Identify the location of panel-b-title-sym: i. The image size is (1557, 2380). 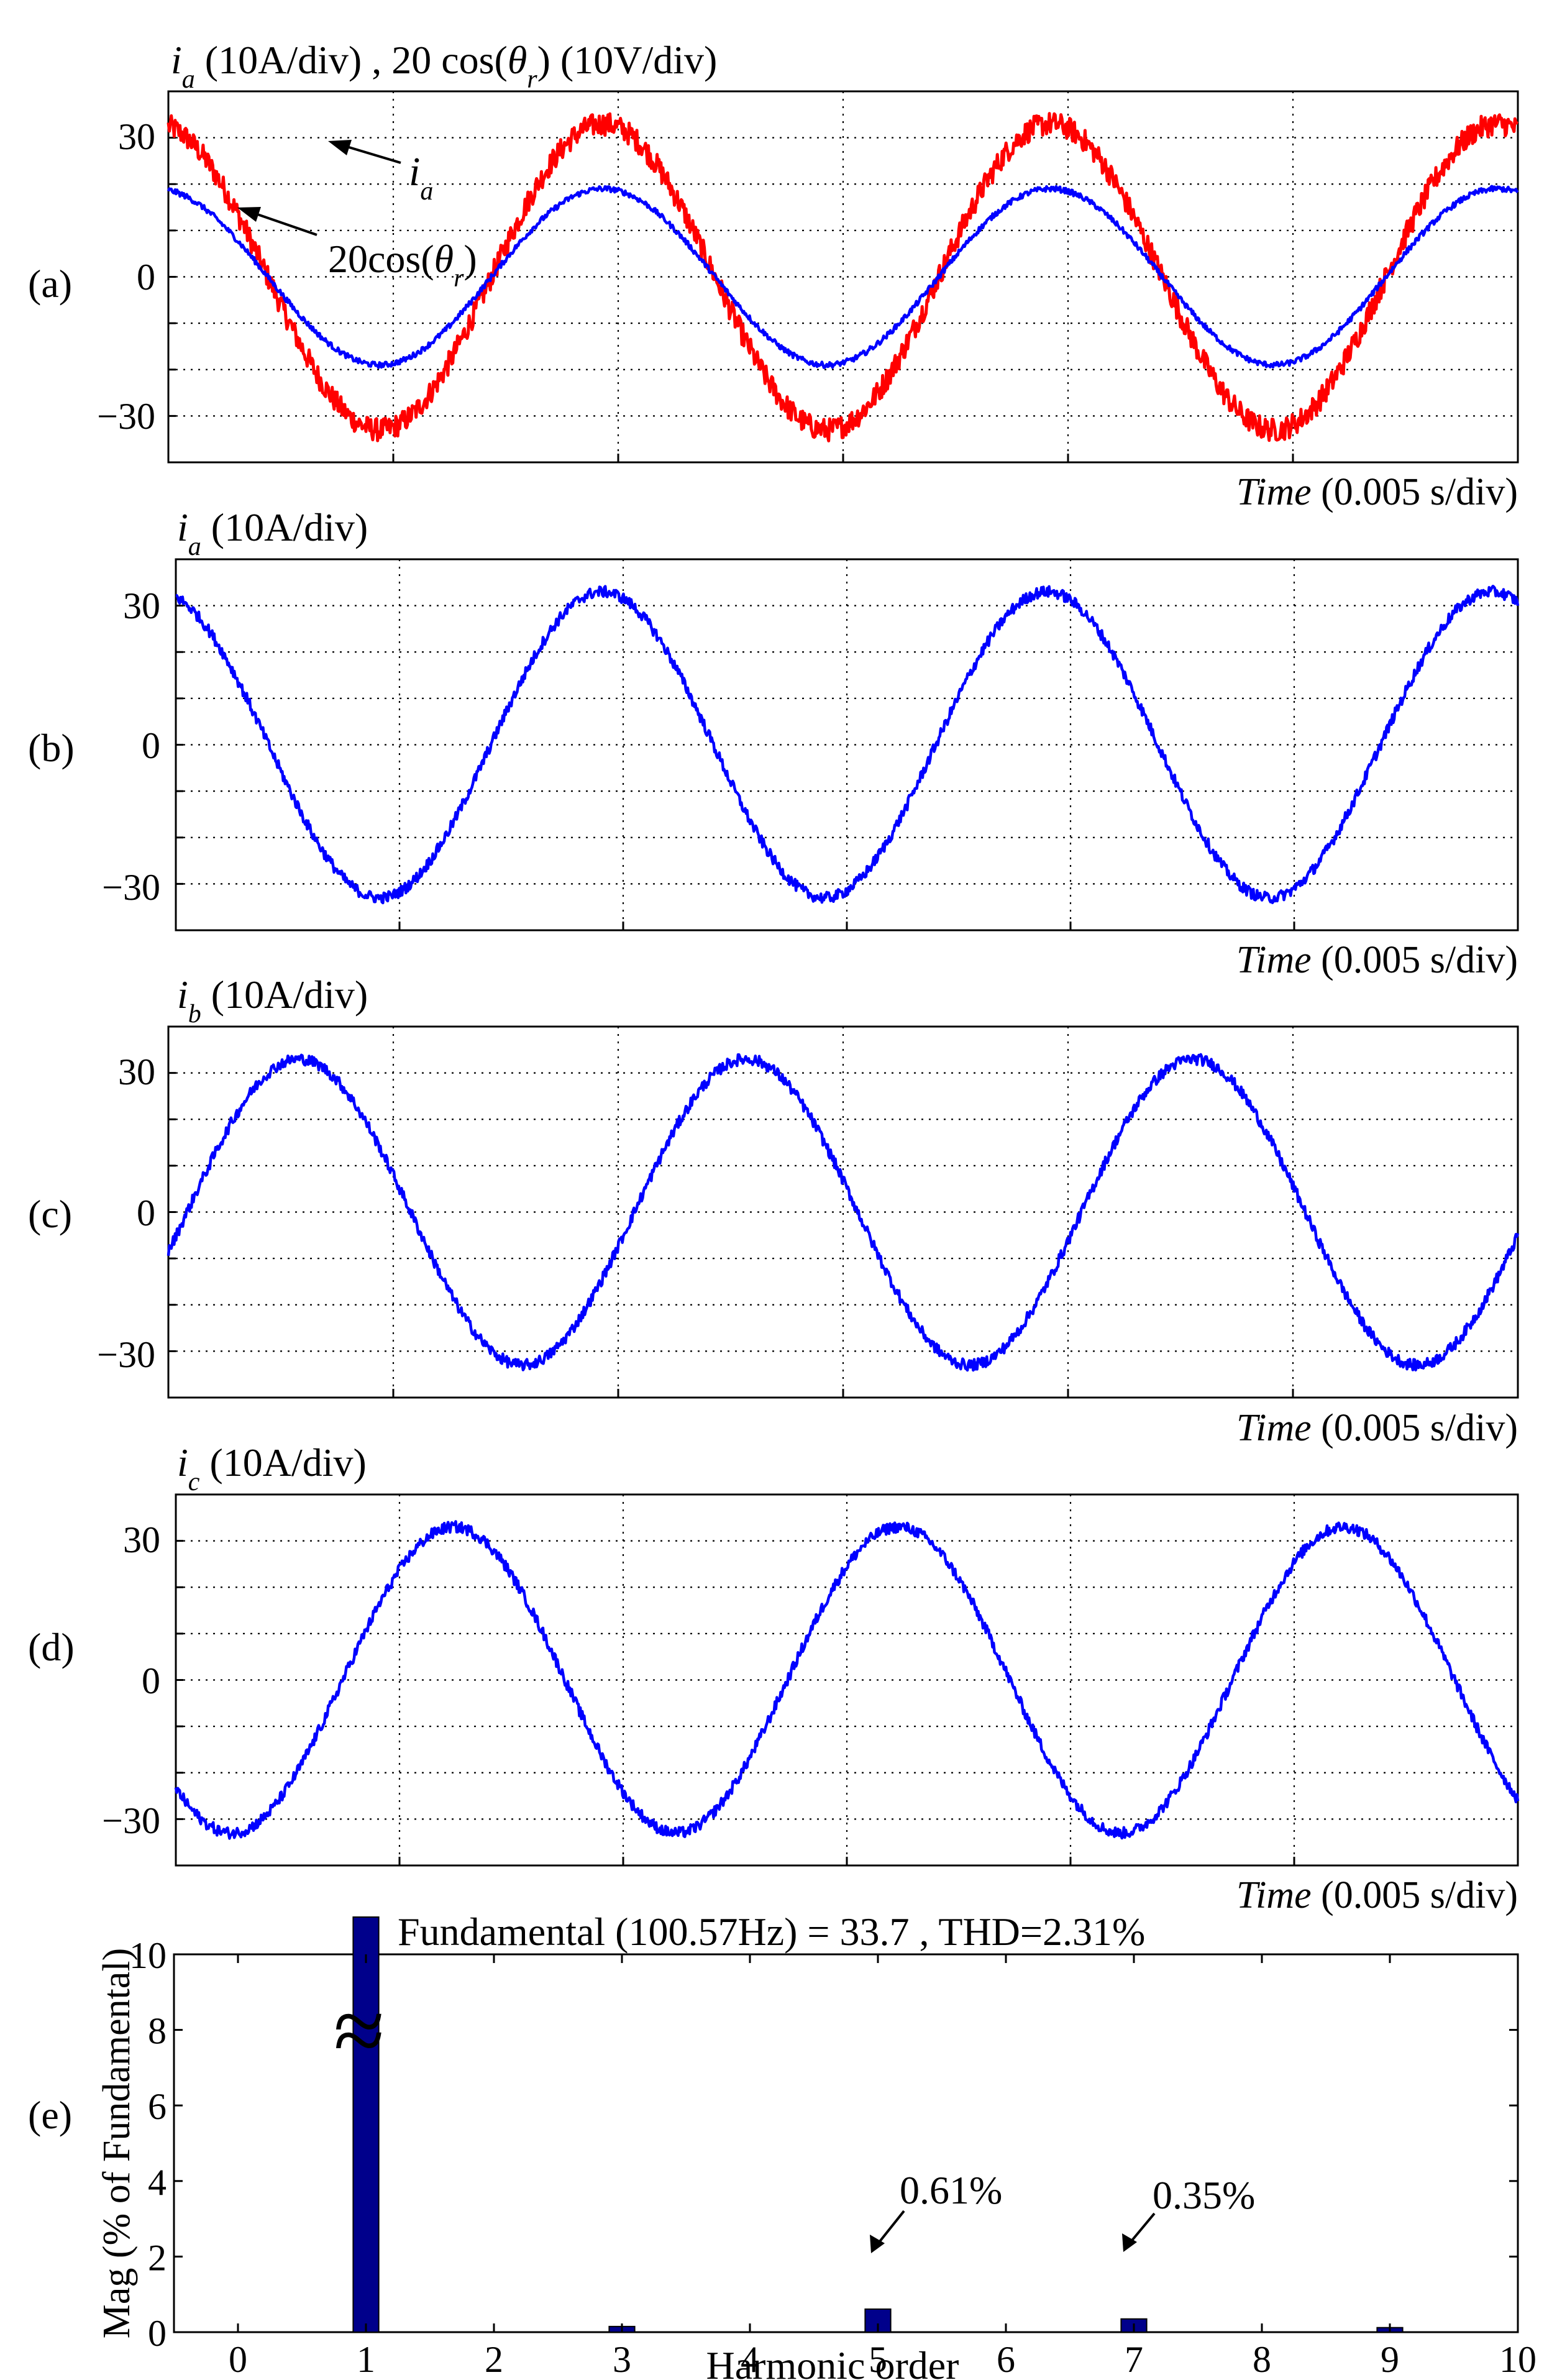
(182, 527).